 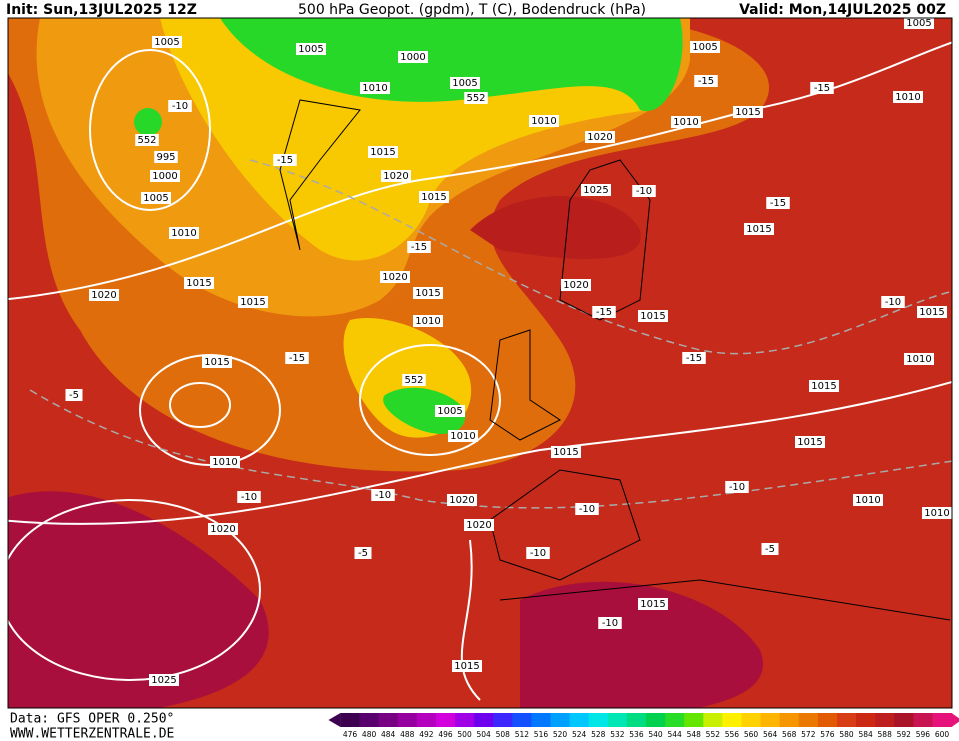 What do you see at coordinates (732, 734) in the screenshot?
I see `legend-label: 556` at bounding box center [732, 734].